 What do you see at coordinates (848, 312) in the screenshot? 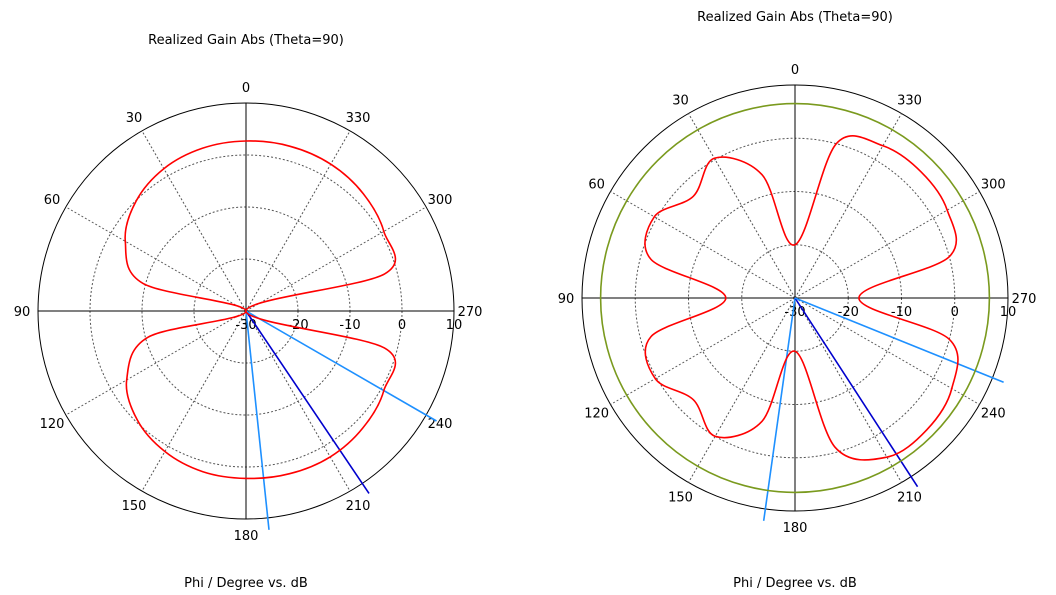
I see `radial-tick-label: -20` at bounding box center [848, 312].